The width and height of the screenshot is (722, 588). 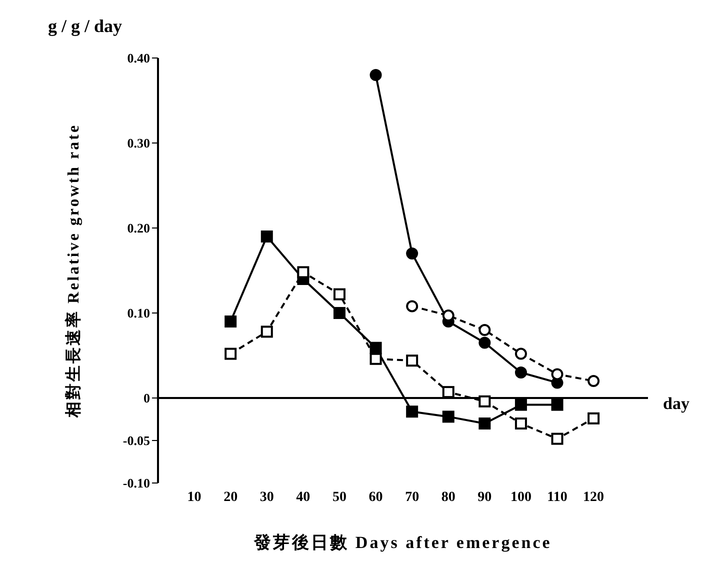 I want to click on y-tick-label: 0.10, so click(x=138, y=313).